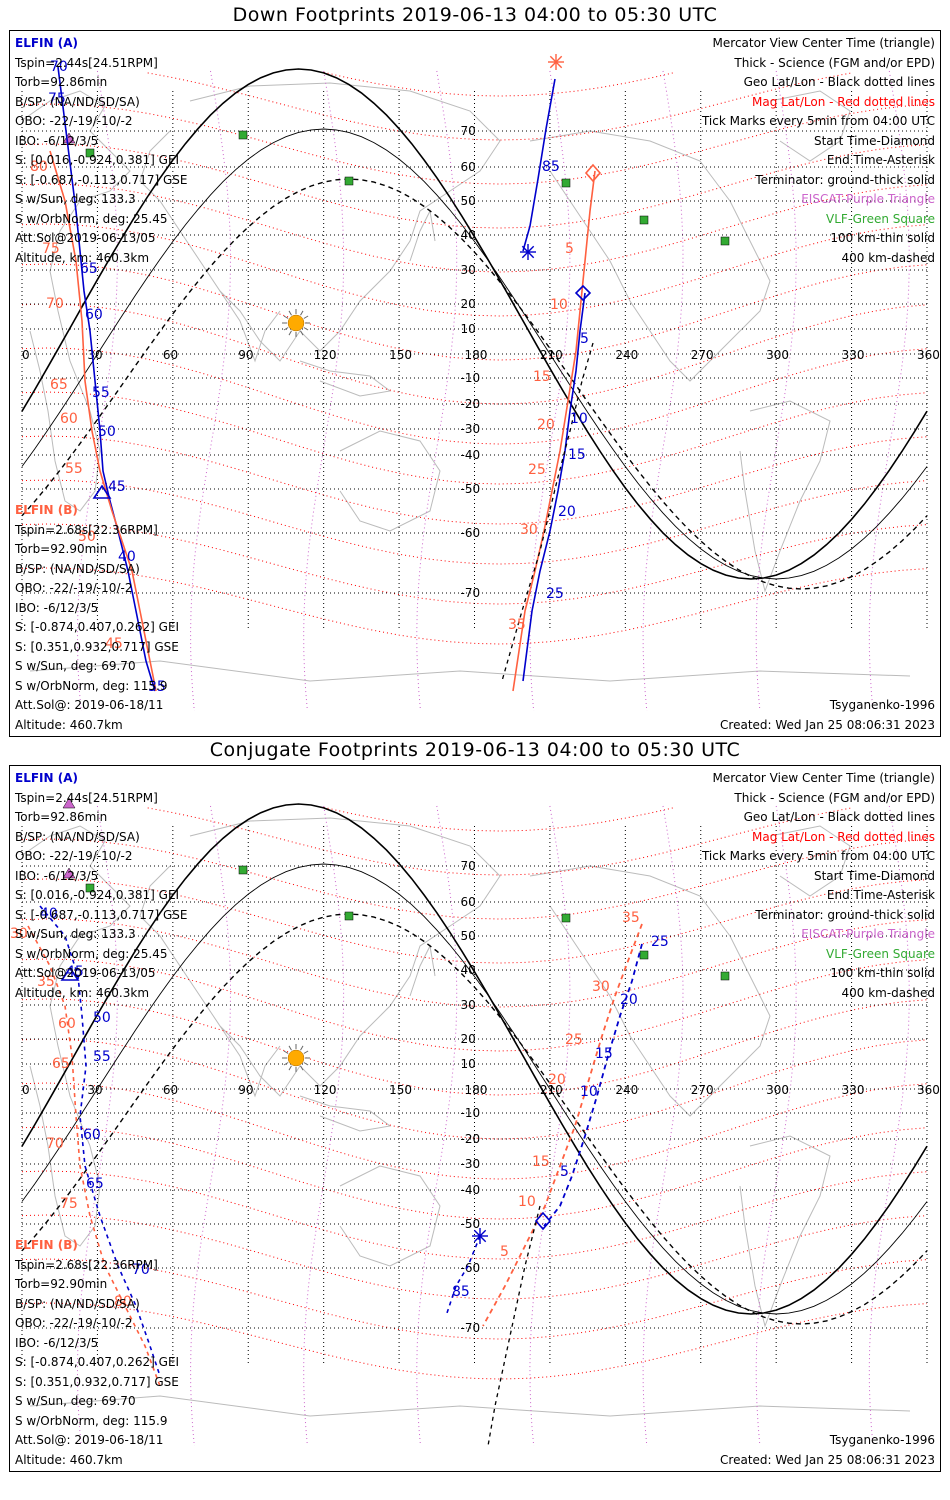 Image resolution: width=950 pixels, height=1500 pixels. What do you see at coordinates (57, 607) in the screenshot?
I see `elfin-b-param: IBO: -6/12/3/5` at bounding box center [57, 607].